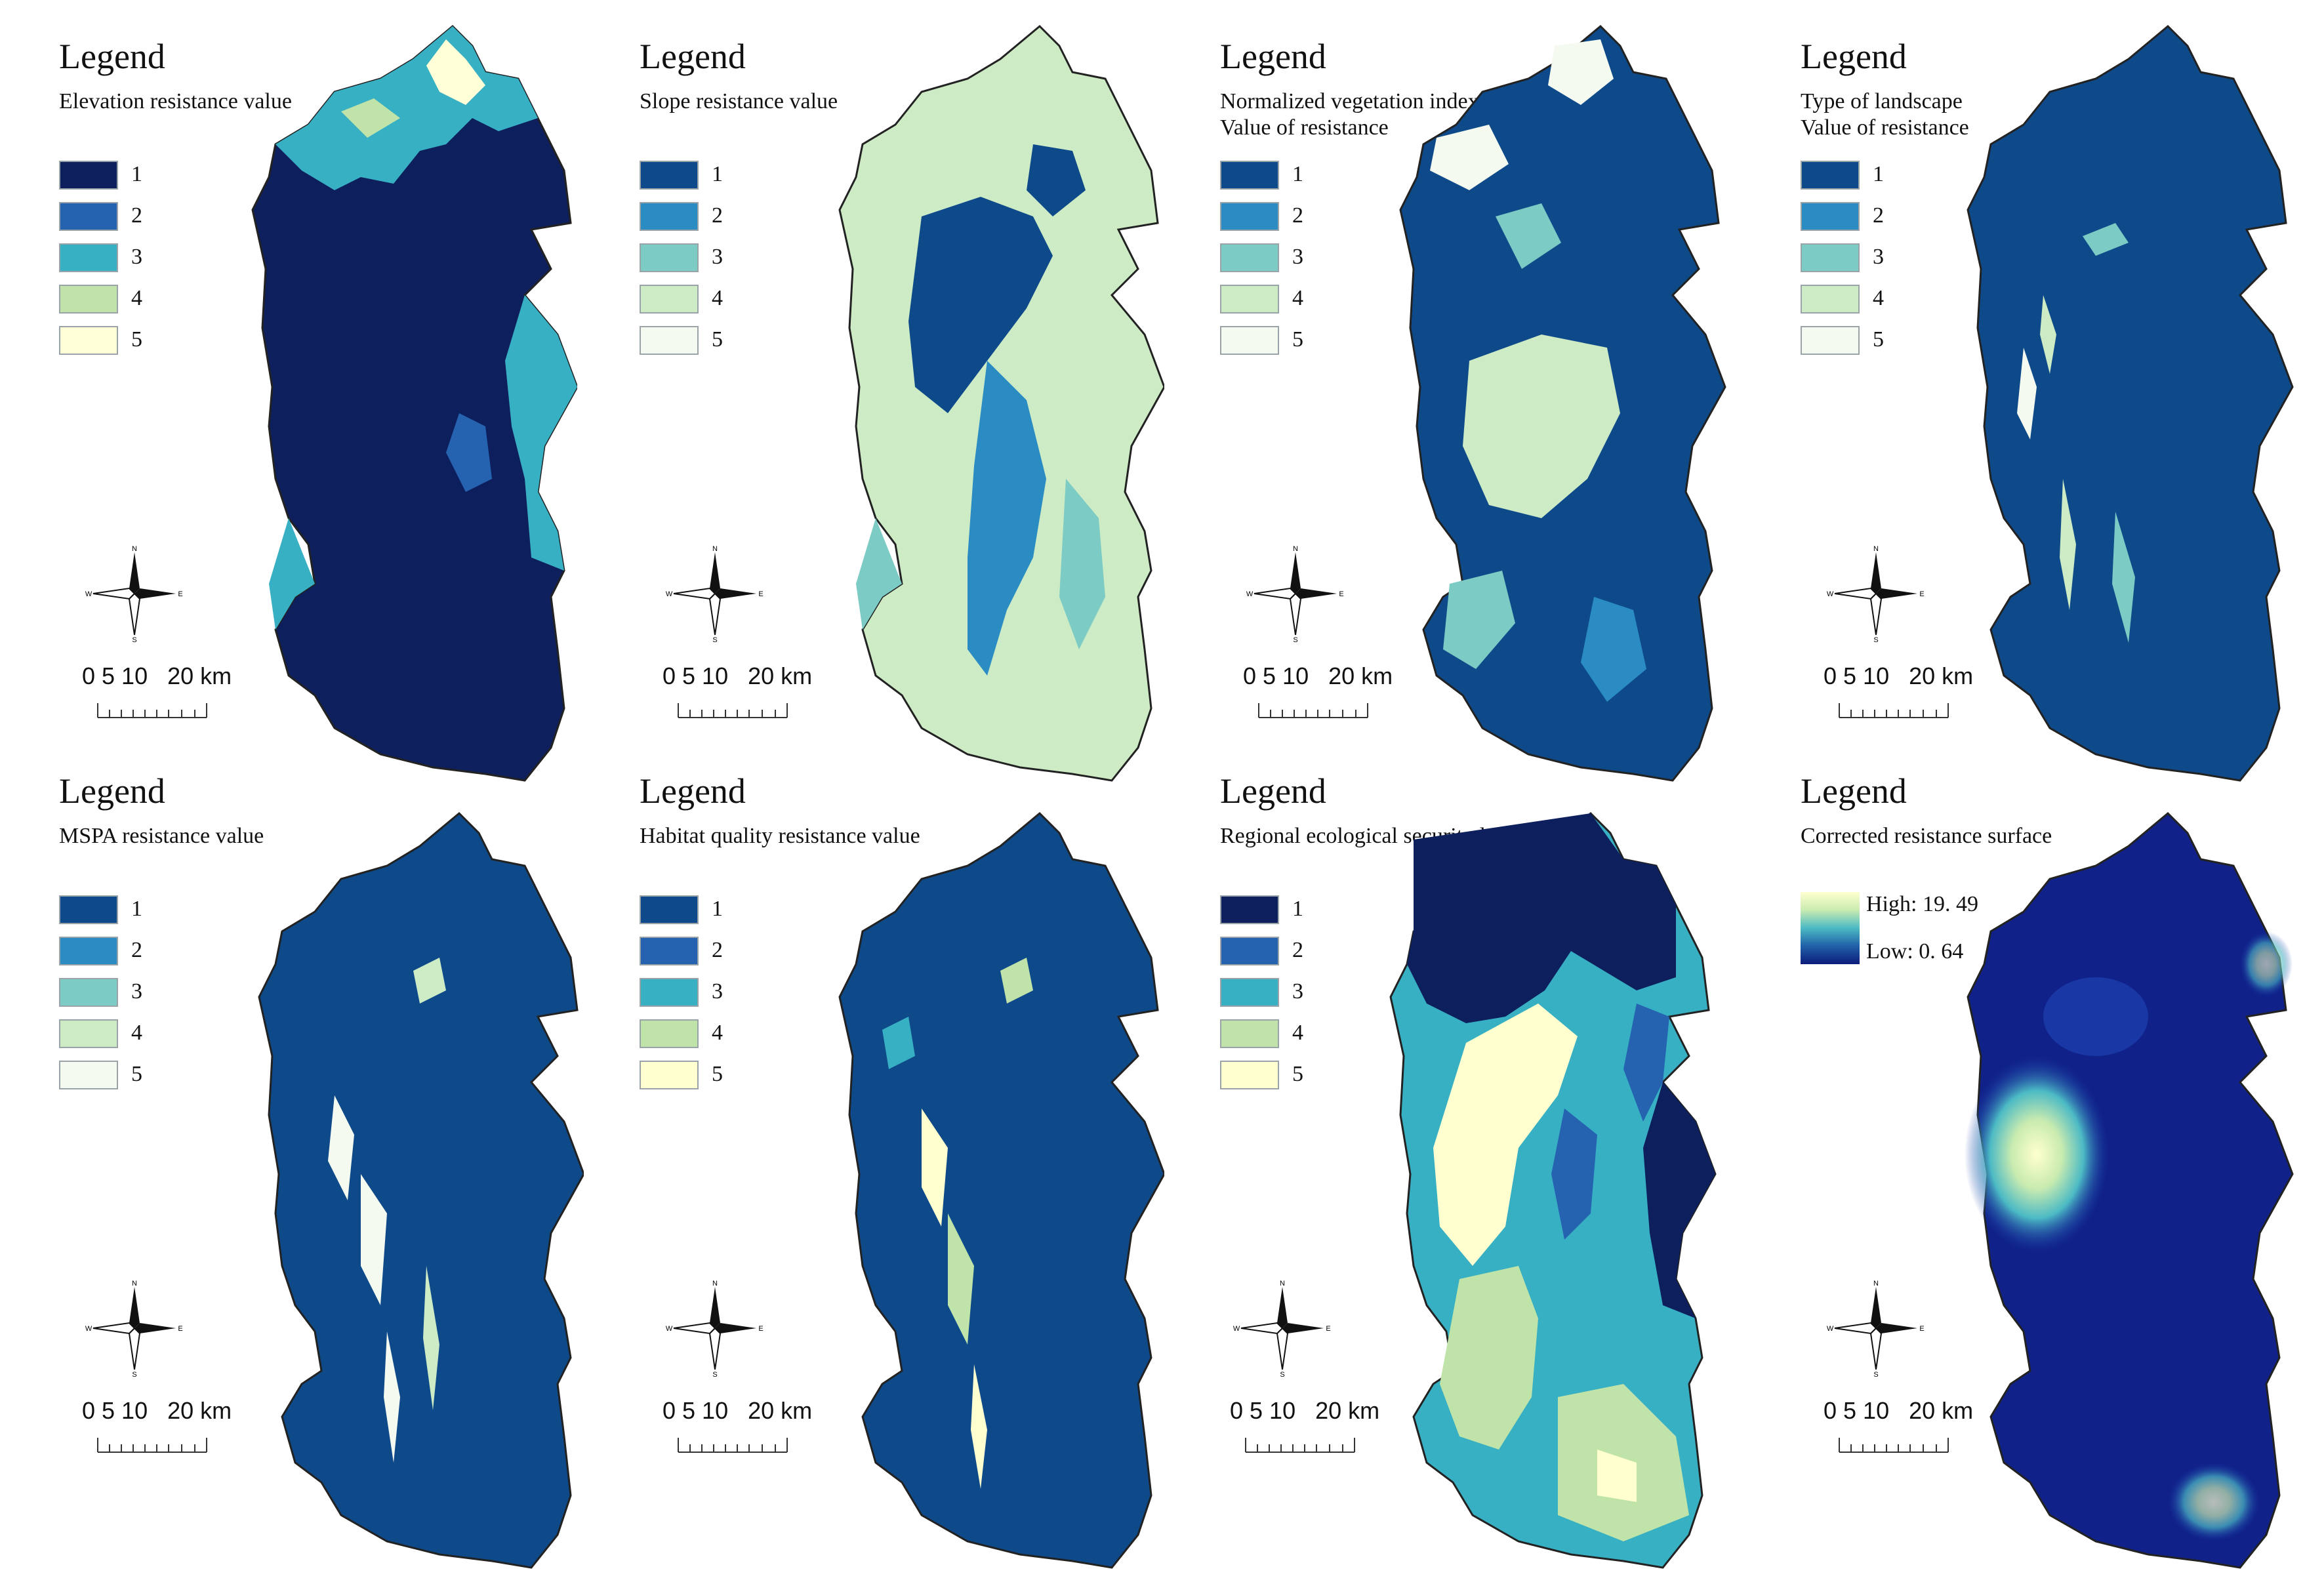 The height and width of the screenshot is (1584, 2324). I want to click on gradient-legend: High: 19. 49 Low: 0. 64, so click(1932, 934).